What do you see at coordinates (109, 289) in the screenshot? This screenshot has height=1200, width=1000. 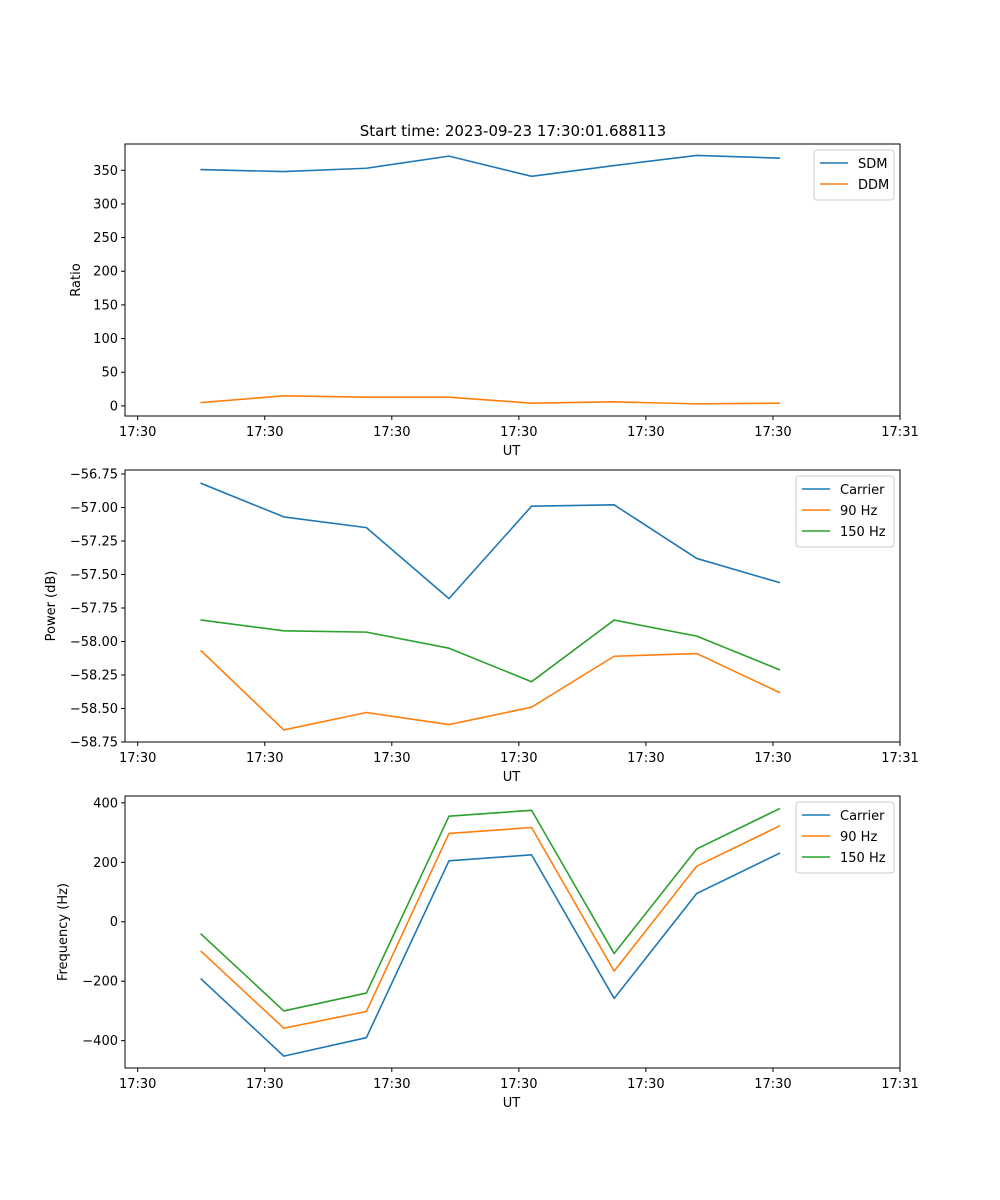 I see `y-axis-ticks: 0 50 100 150 200 250 300 350` at bounding box center [109, 289].